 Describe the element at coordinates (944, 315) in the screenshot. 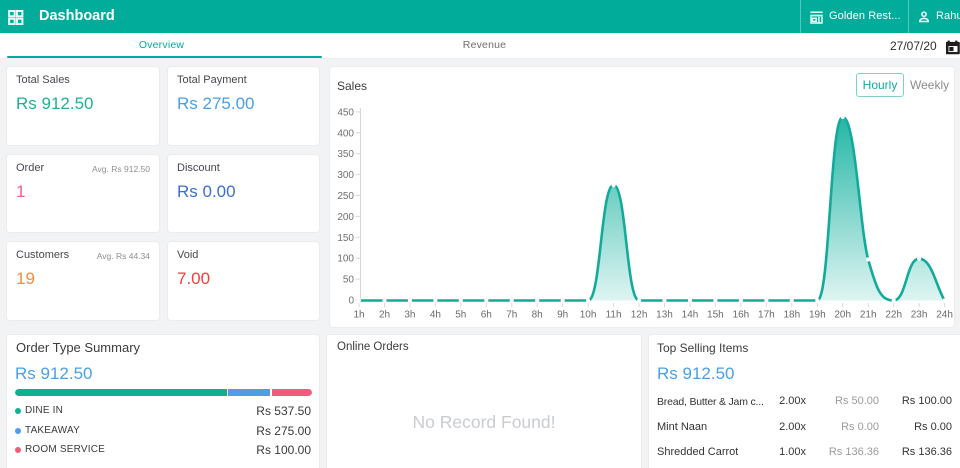

I see `svg-text: 24h` at that location.